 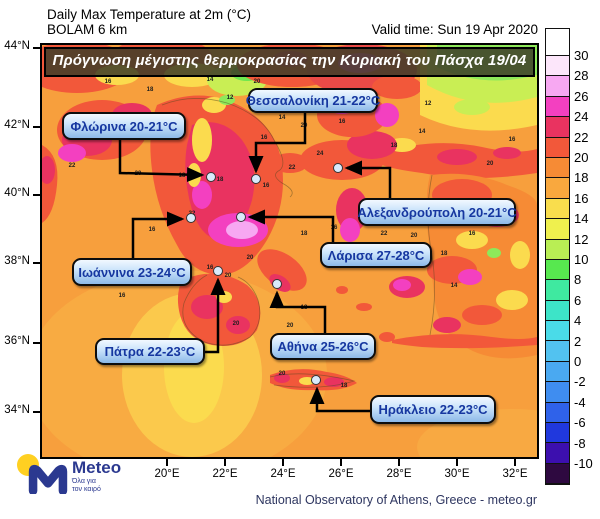 What do you see at coordinates (578, 361) in the screenshot?
I see `colorbar-label: 0` at bounding box center [578, 361].